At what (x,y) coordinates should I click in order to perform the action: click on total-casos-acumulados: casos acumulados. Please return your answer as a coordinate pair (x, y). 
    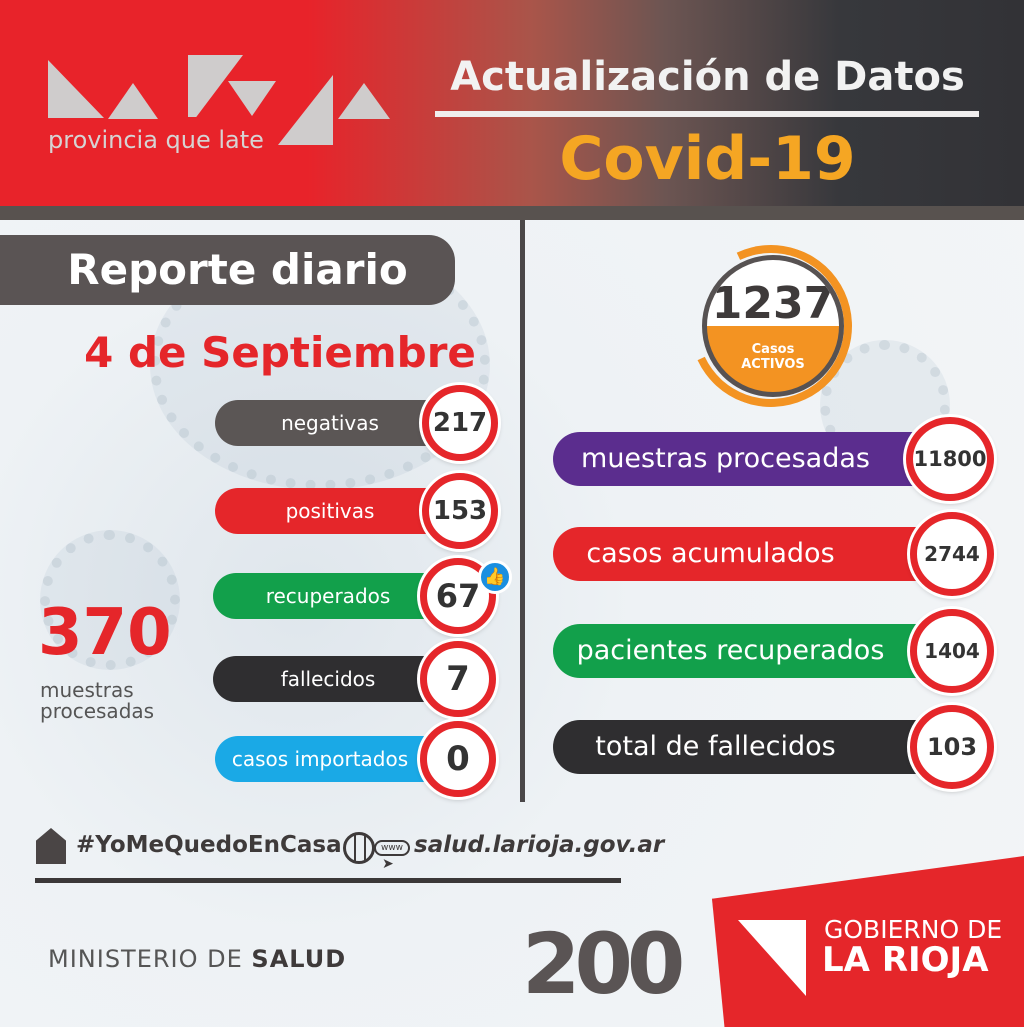
    Looking at the image, I should click on (745, 554).